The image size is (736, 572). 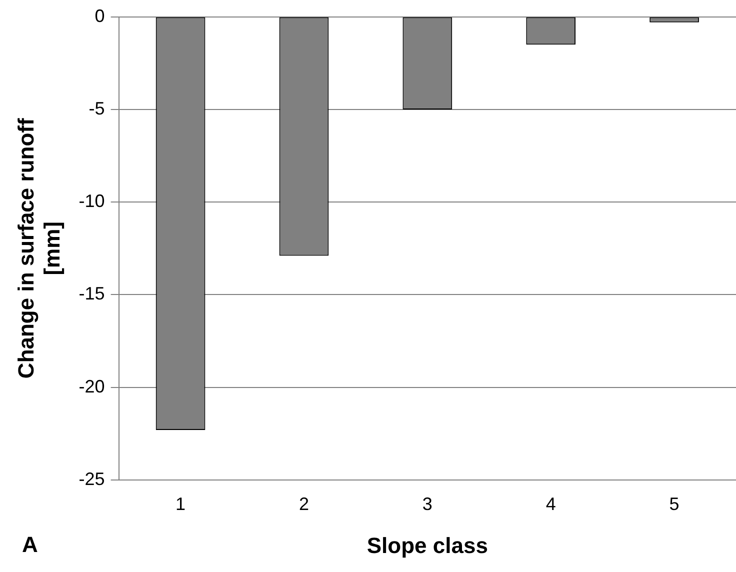 What do you see at coordinates (91, 386) in the screenshot?
I see `y-tick-label: -20` at bounding box center [91, 386].